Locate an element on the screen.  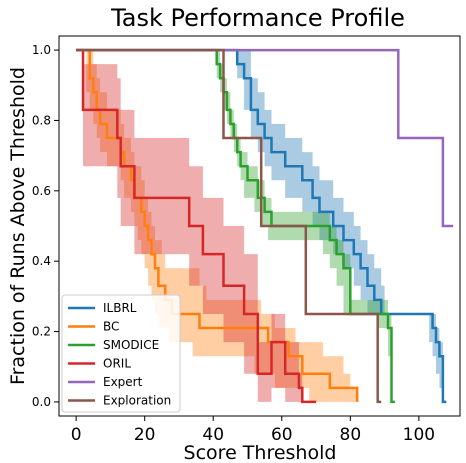
bc-legend-label: BC is located at coordinates (111, 327).